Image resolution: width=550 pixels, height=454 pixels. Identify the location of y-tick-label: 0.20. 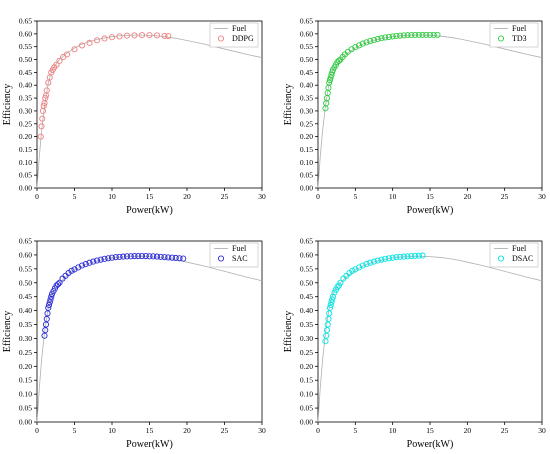
(25, 366).